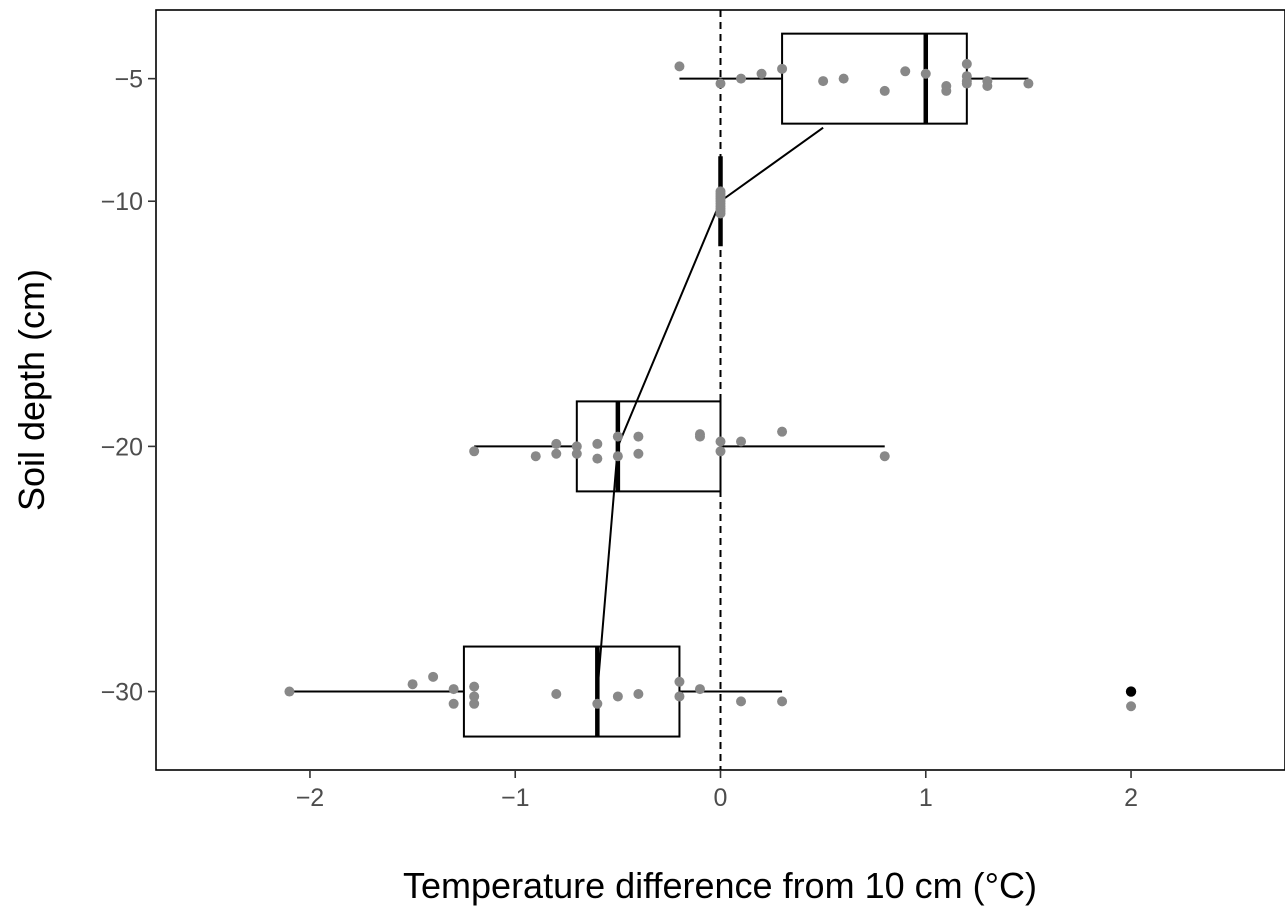  I want to click on x-tick-label: 2, so click(1131, 798).